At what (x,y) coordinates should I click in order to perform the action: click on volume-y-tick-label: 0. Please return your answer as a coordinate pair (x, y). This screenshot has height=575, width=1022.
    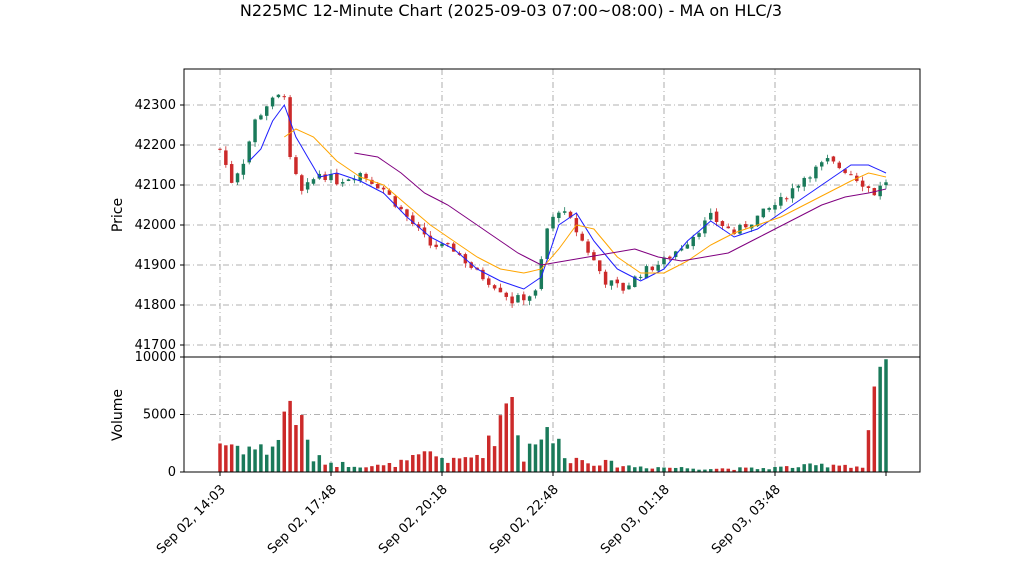
    Looking at the image, I should click on (172, 472).